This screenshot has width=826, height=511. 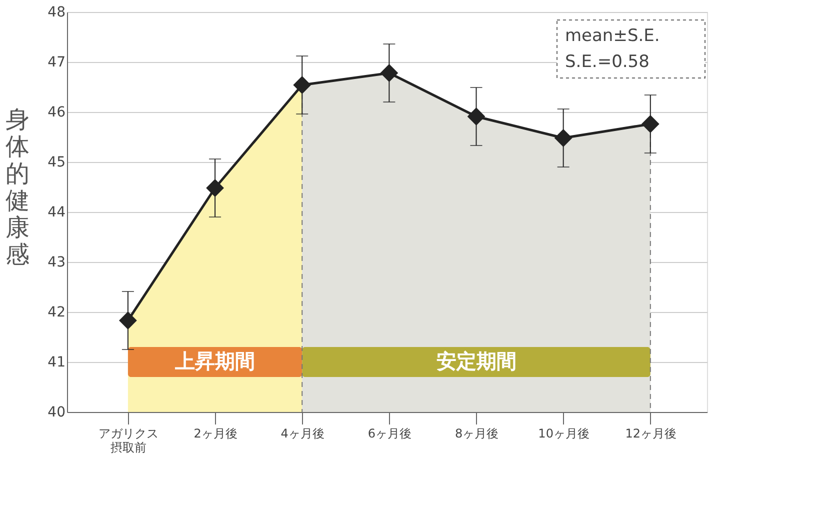 I want to click on y-tick-label: 44, so click(x=57, y=212).